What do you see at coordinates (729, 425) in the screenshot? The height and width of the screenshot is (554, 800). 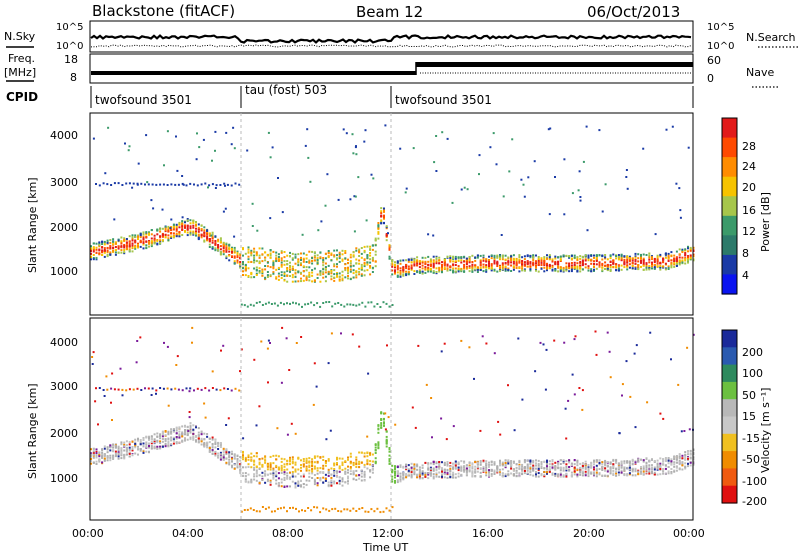 I see `colorbar-segment` at bounding box center [729, 425].